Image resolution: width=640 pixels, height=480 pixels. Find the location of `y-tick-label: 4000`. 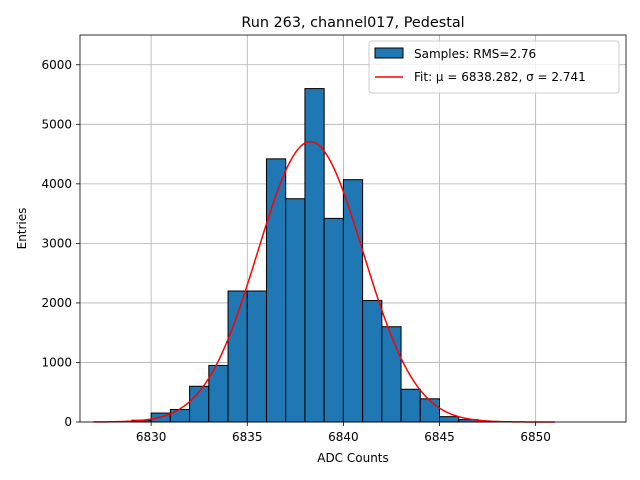

y-tick-label: 4000 is located at coordinates (56, 184).